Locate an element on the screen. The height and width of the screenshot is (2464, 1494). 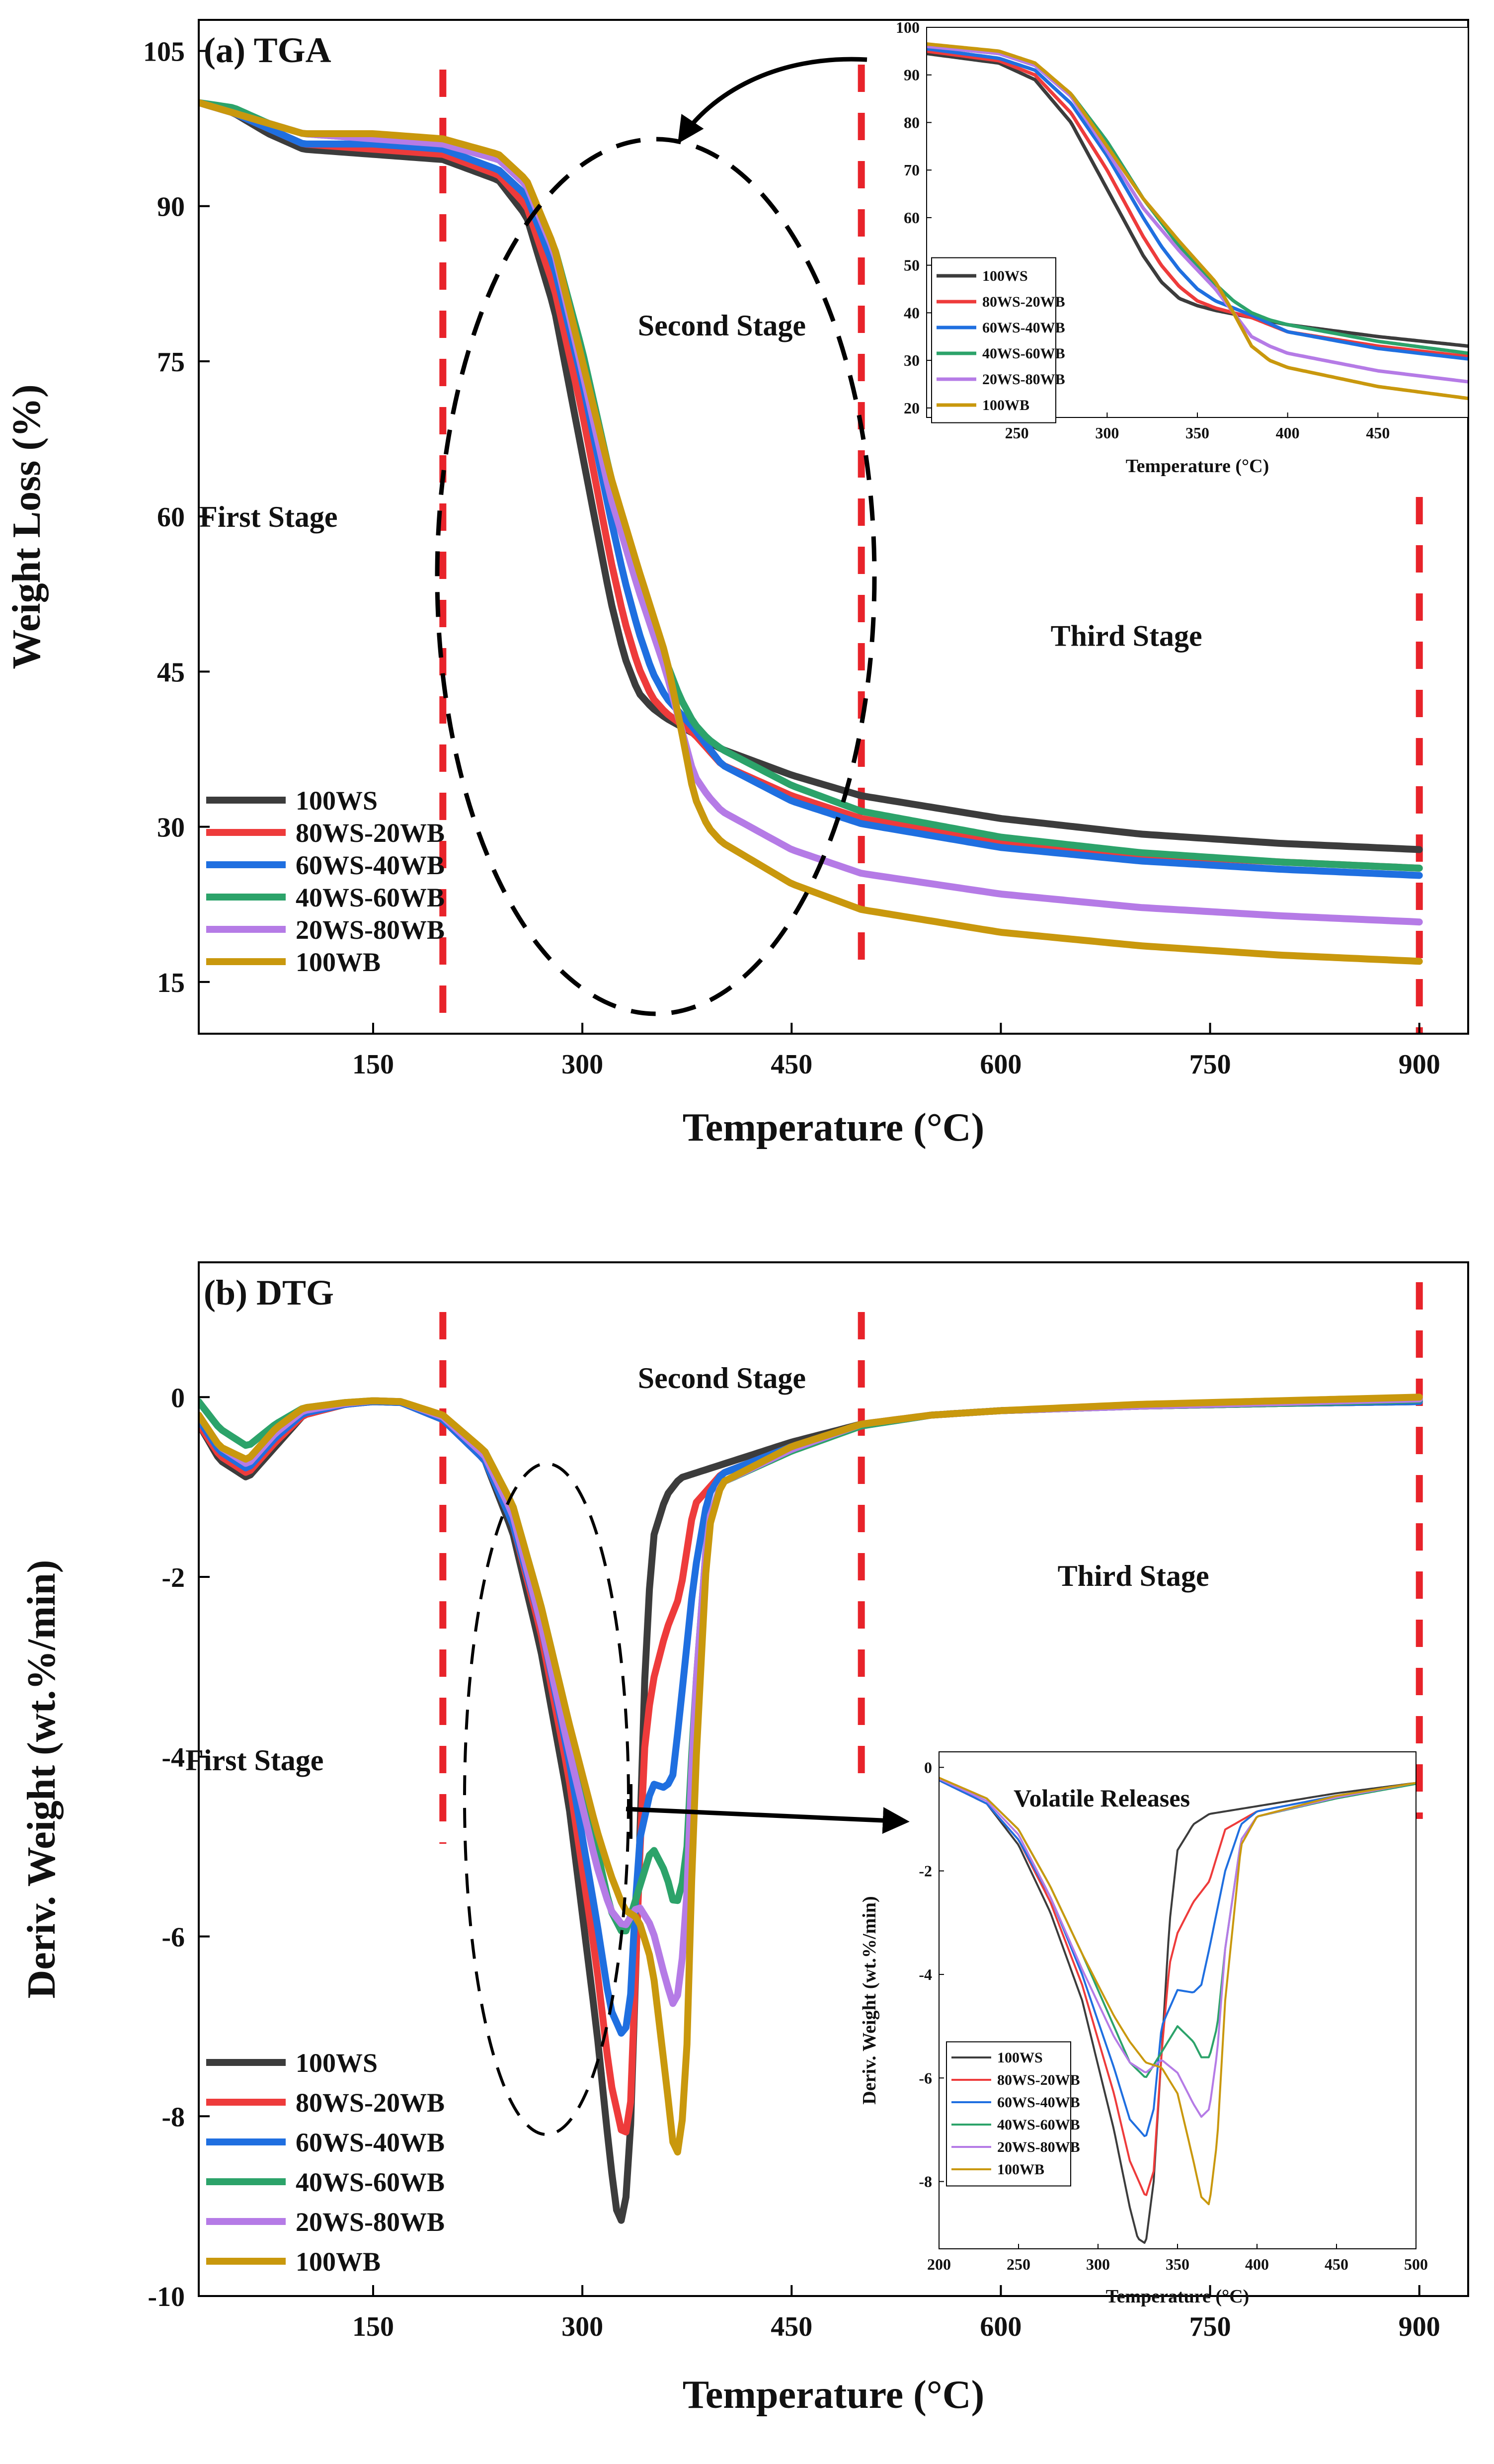
x-tick-label: 600 is located at coordinates (1001, 1065).